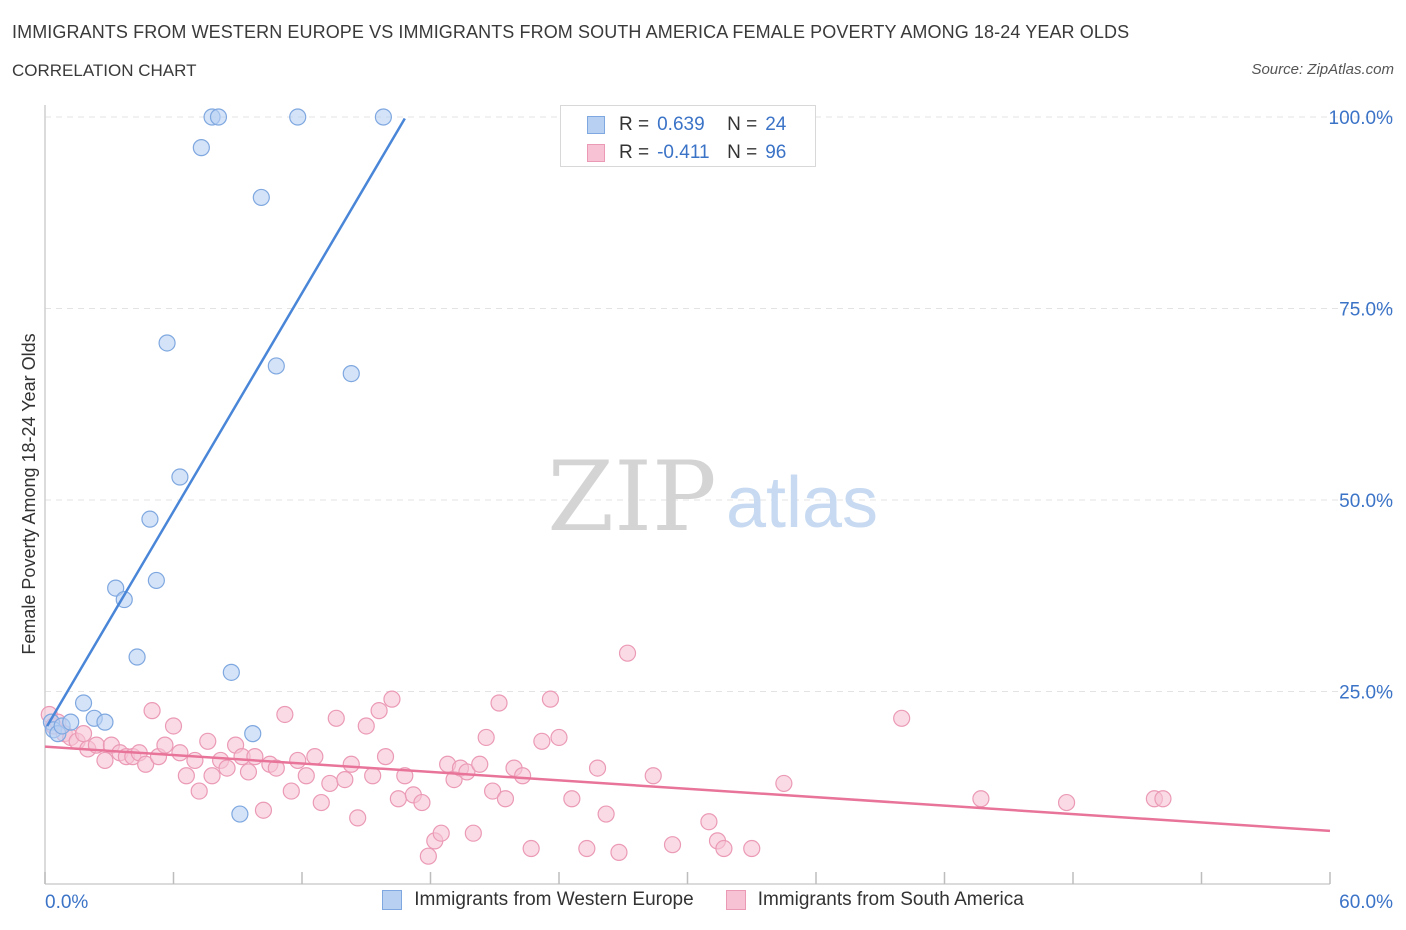  What do you see at coordinates (538, 900) in the screenshot?
I see `legend-item-western-europe: Immigrants from Western Europe` at bounding box center [538, 900].